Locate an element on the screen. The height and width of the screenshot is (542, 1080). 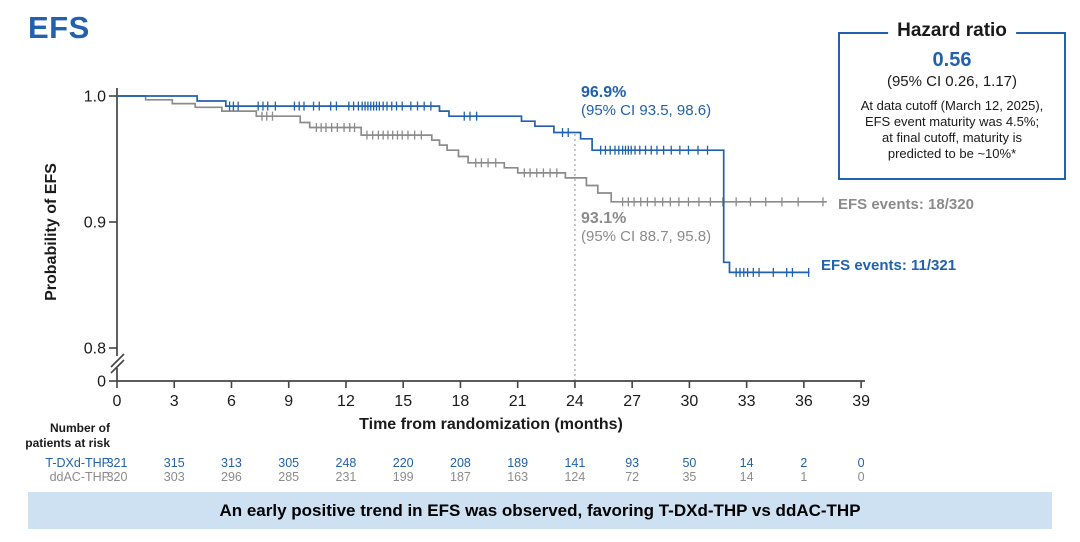
hazard-ratio-value: 0.56 is located at coordinates (952, 60).